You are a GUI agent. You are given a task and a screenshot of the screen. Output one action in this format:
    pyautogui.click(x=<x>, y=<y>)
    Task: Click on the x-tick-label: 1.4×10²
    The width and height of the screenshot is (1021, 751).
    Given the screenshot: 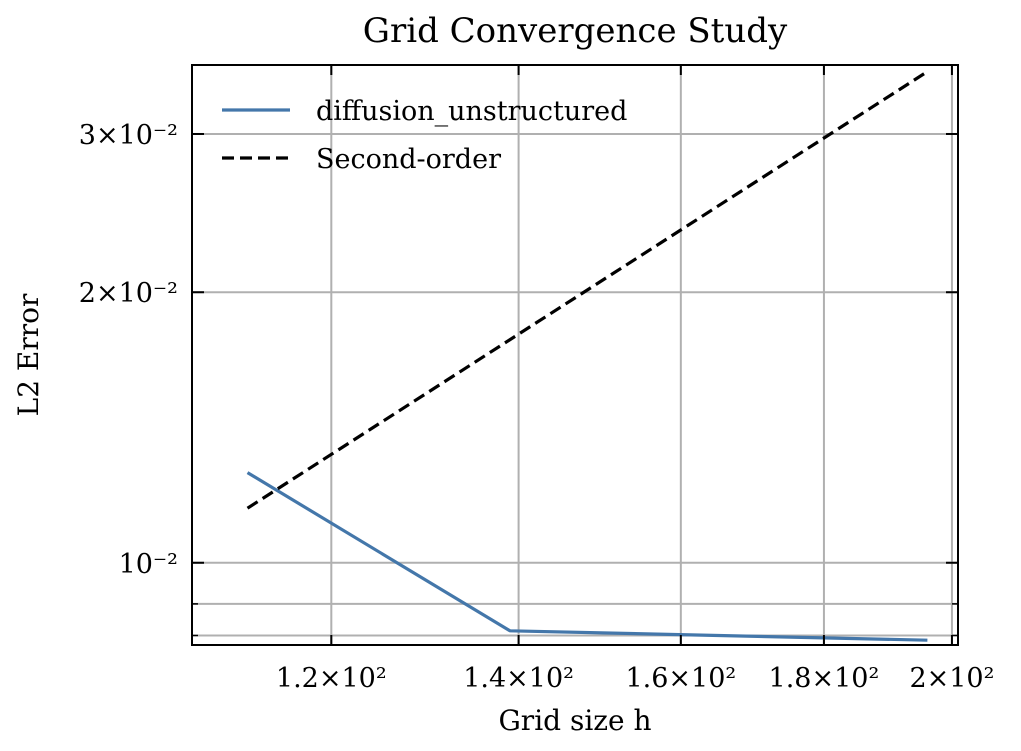 What is the action you would take?
    pyautogui.click(x=518, y=678)
    